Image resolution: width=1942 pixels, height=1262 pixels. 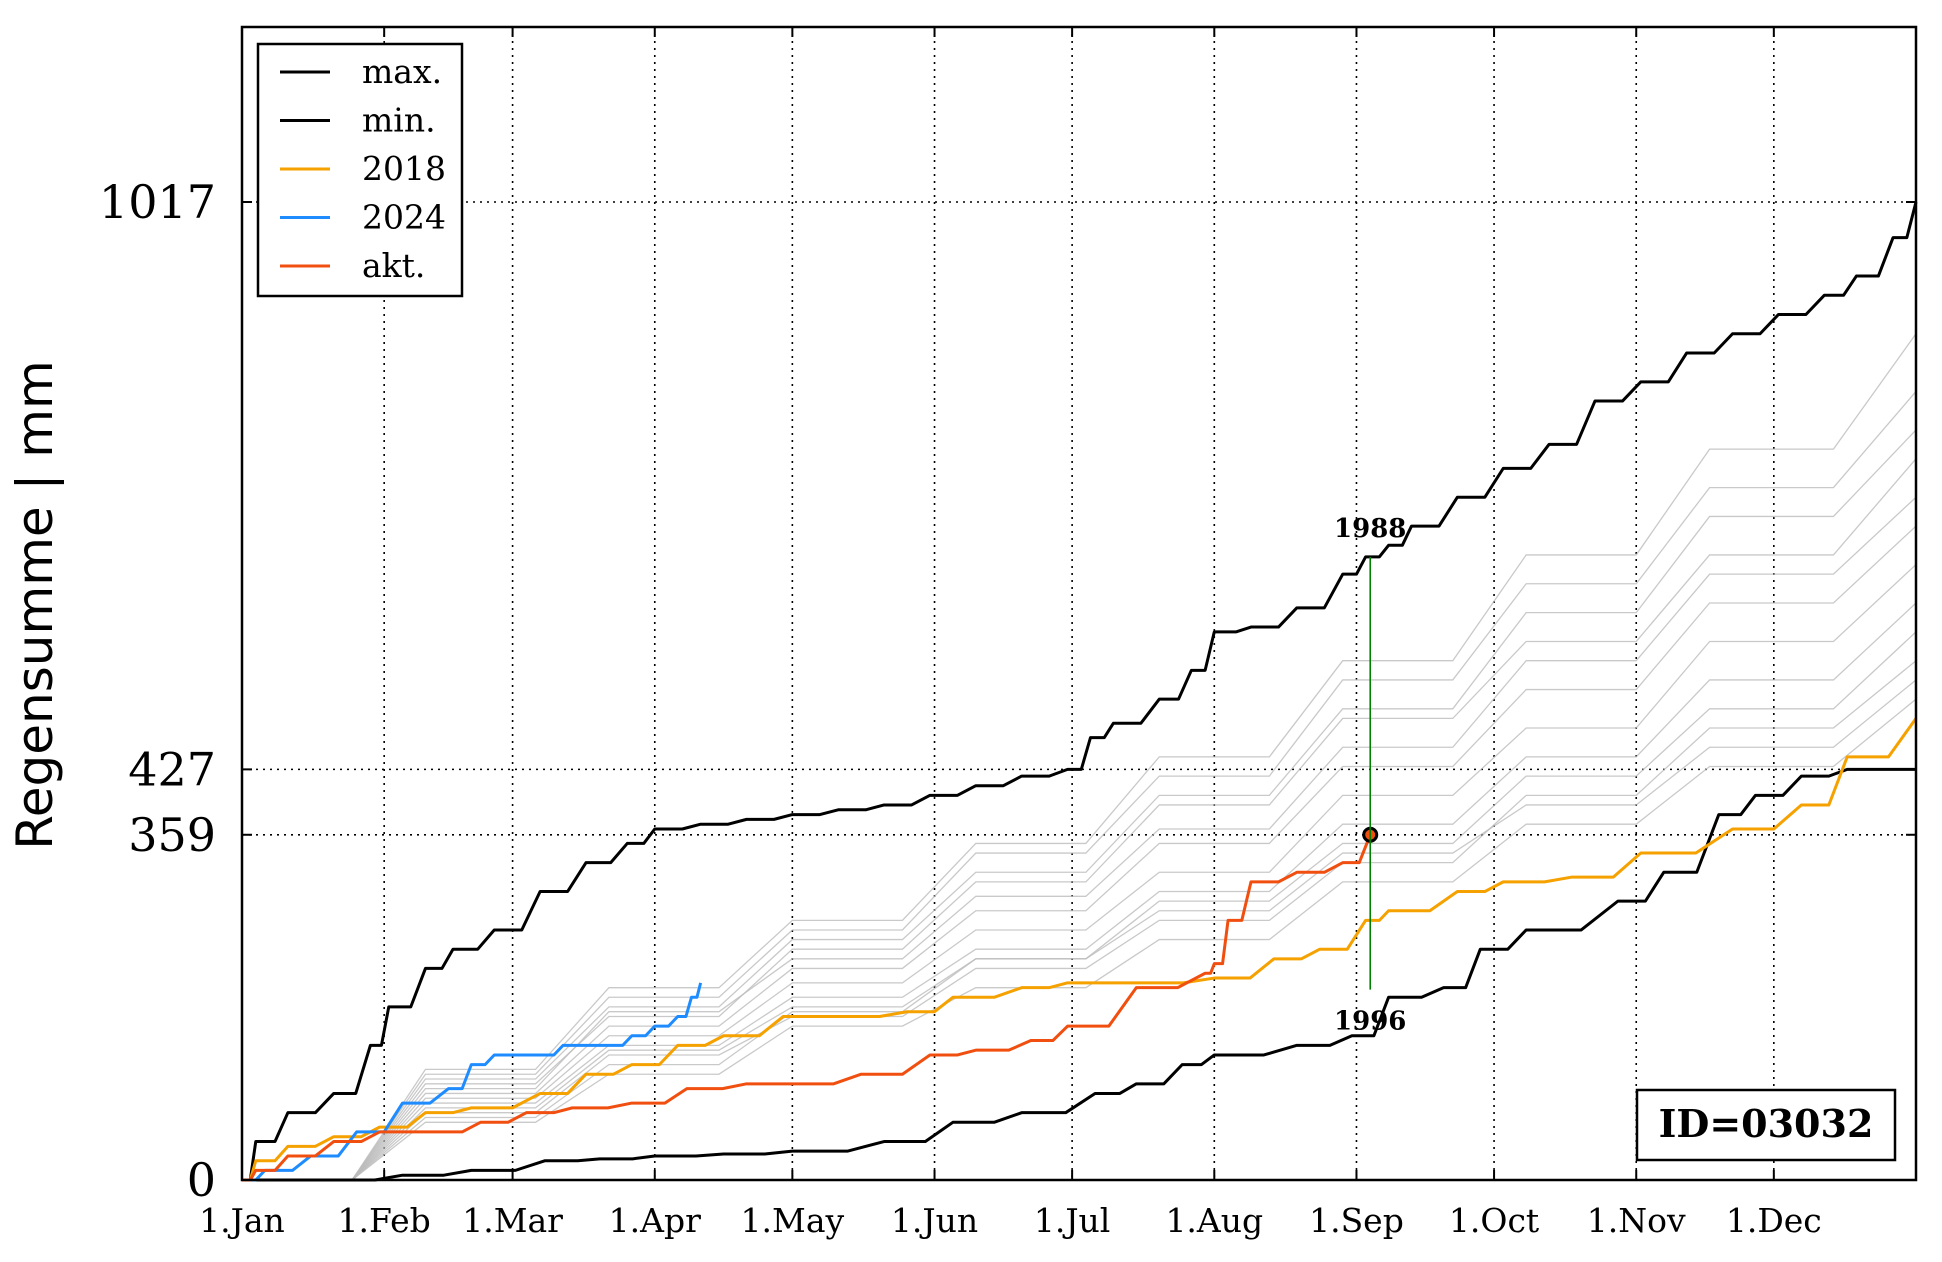 What do you see at coordinates (1774, 1220) in the screenshot?
I see `x-tick-label: 1.Dec` at bounding box center [1774, 1220].